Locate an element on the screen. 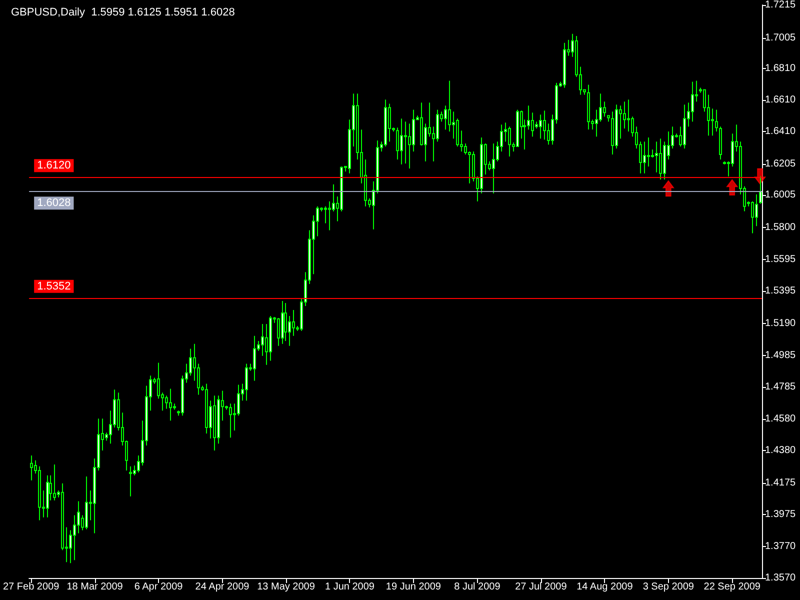  y-tick-label: 1.6610 is located at coordinates (780, 100).